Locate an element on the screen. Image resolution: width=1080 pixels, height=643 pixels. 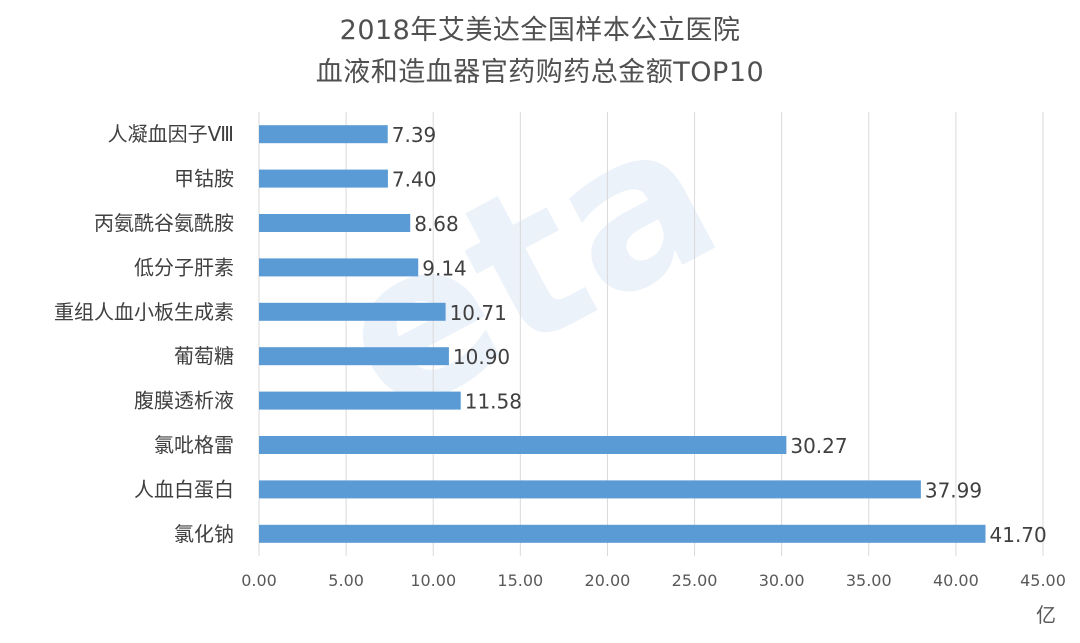
x-tick-label: 5.00 is located at coordinates (346, 580).